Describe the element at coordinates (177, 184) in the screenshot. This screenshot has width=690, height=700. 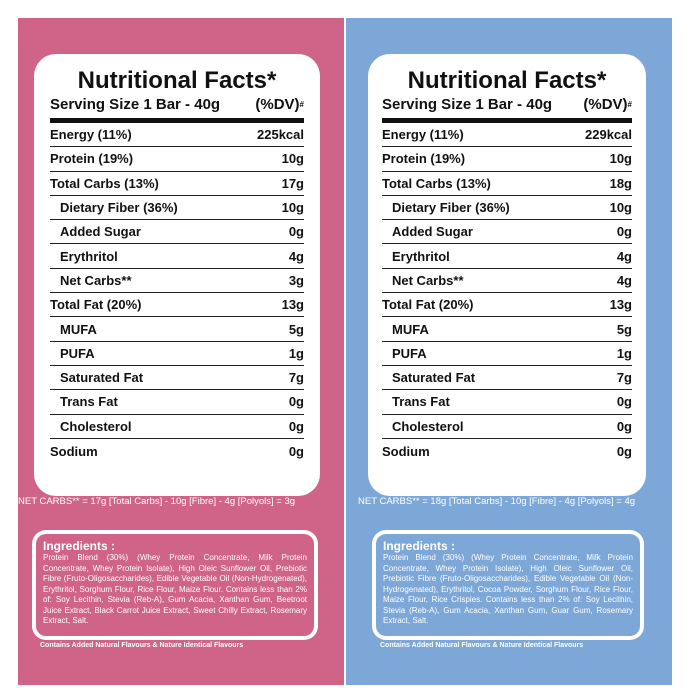
I see `nutrient-row: Total Carbs (13%) 17g` at that location.